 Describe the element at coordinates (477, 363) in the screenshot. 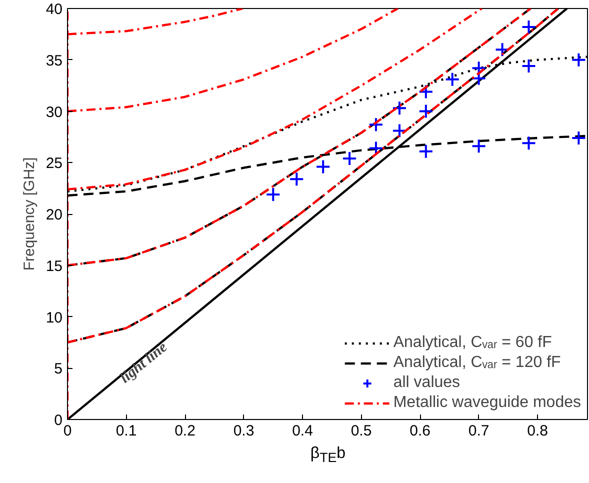

I see `legend-label: Analytical, Cᵥₐᵣ = 120 fF` at that location.